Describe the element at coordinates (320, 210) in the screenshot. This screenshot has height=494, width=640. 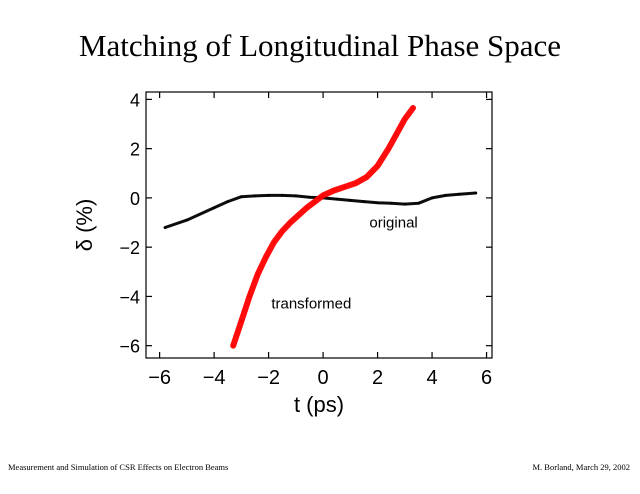
I see `series-line-original` at that location.